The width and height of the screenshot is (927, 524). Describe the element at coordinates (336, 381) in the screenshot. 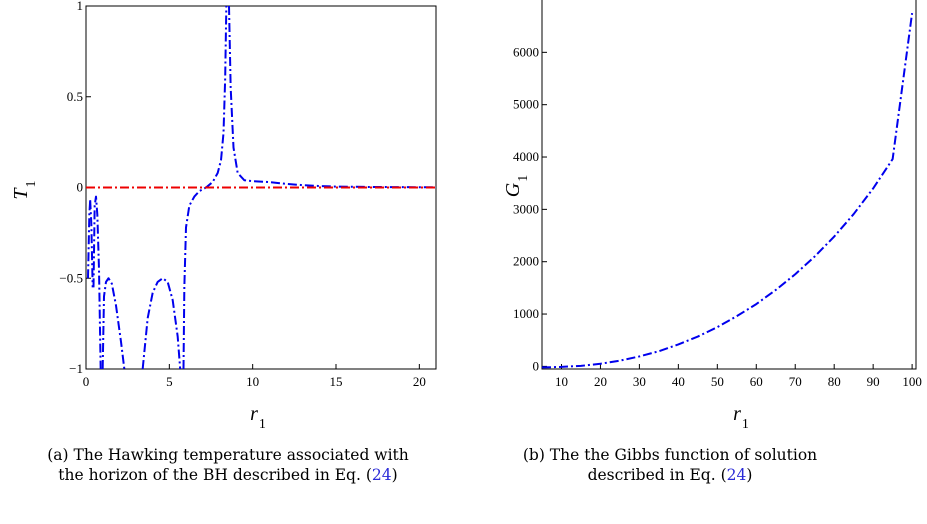

I see `x-tick-label-a: 15` at that location.